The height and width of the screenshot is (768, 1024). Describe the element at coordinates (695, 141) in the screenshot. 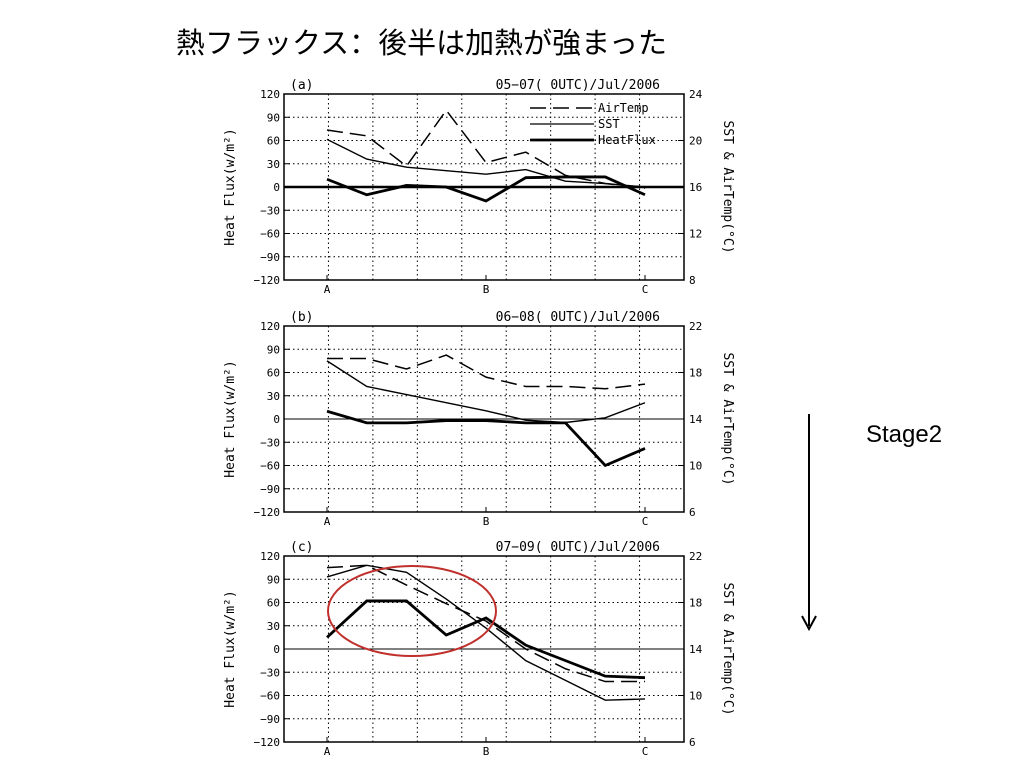

I see `y2-tick-label: 20` at that location.